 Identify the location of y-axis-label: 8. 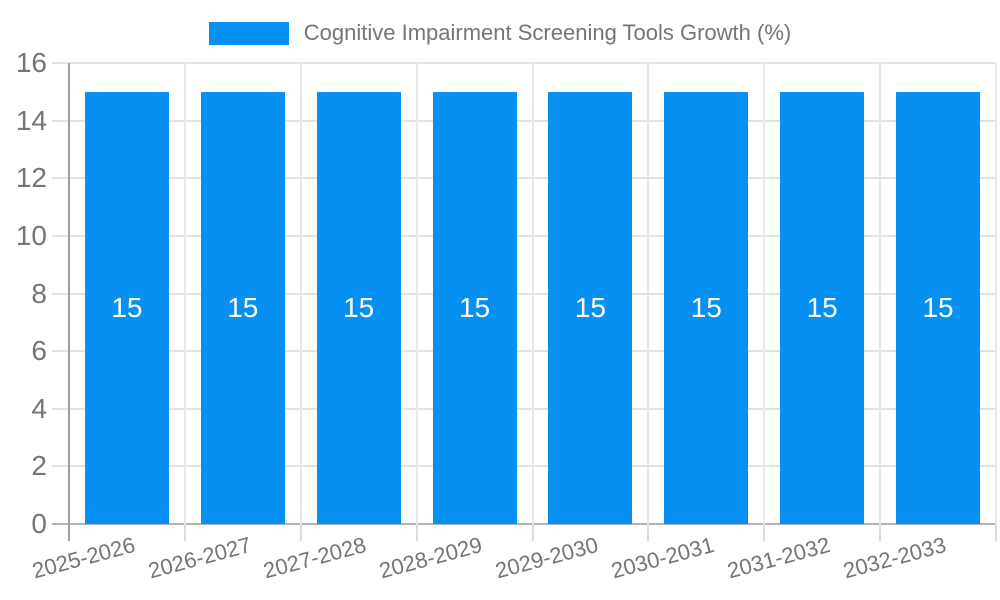
(39, 293).